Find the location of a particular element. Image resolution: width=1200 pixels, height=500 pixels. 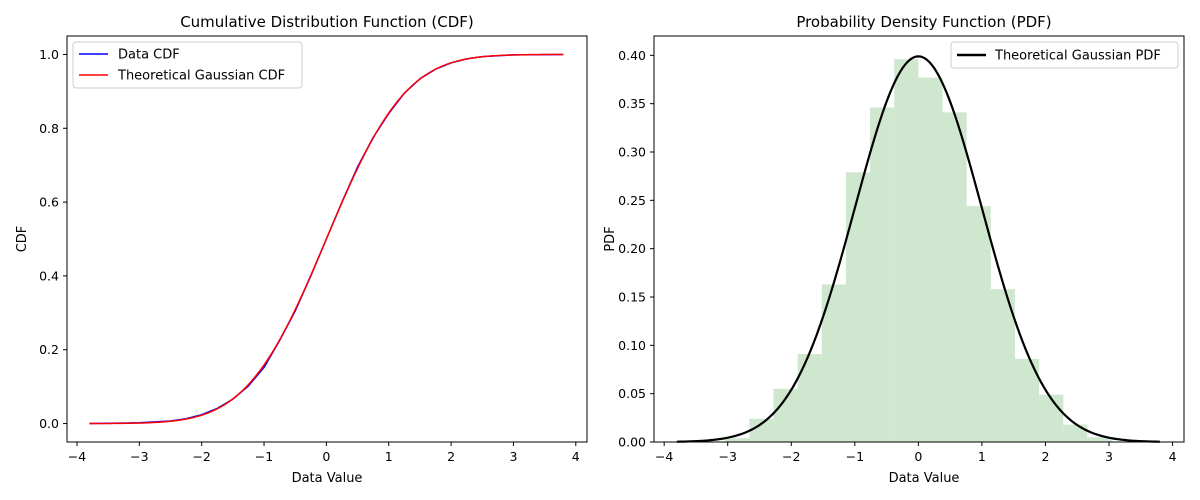

cdf-x-axis-label: Data Value is located at coordinates (327, 478).